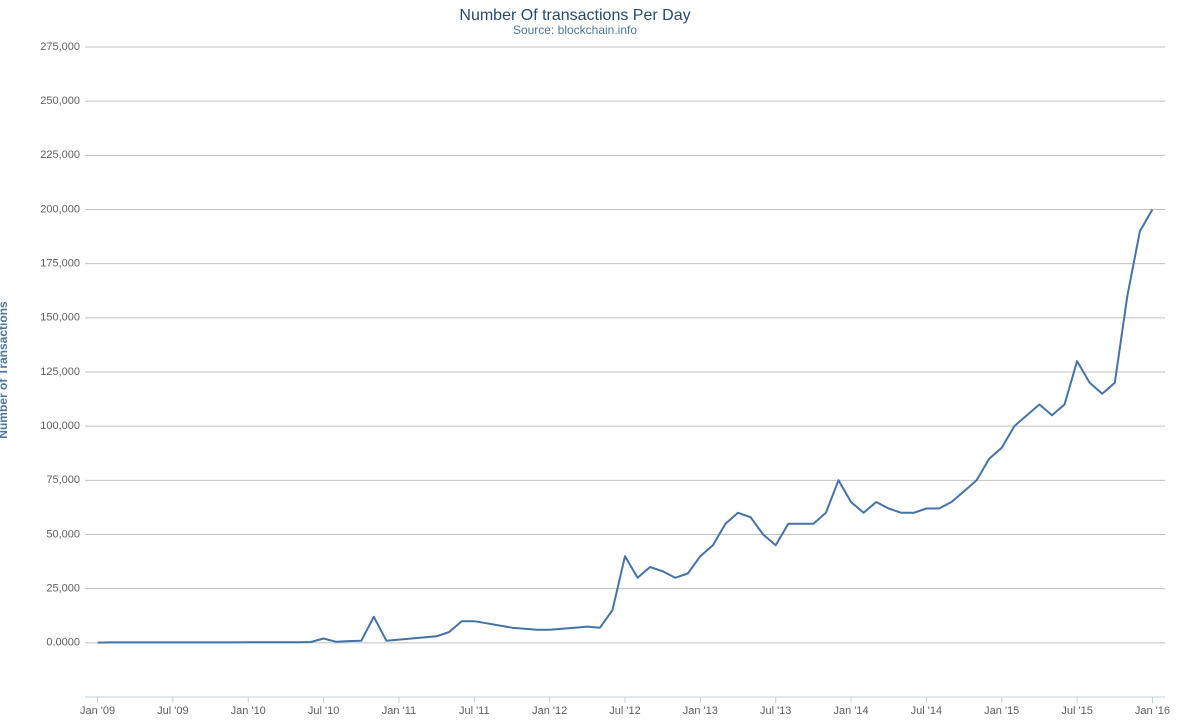 This screenshot has width=1200, height=721. Describe the element at coordinates (60, 155) in the screenshot. I see `y-tick-label: 225,000` at that location.